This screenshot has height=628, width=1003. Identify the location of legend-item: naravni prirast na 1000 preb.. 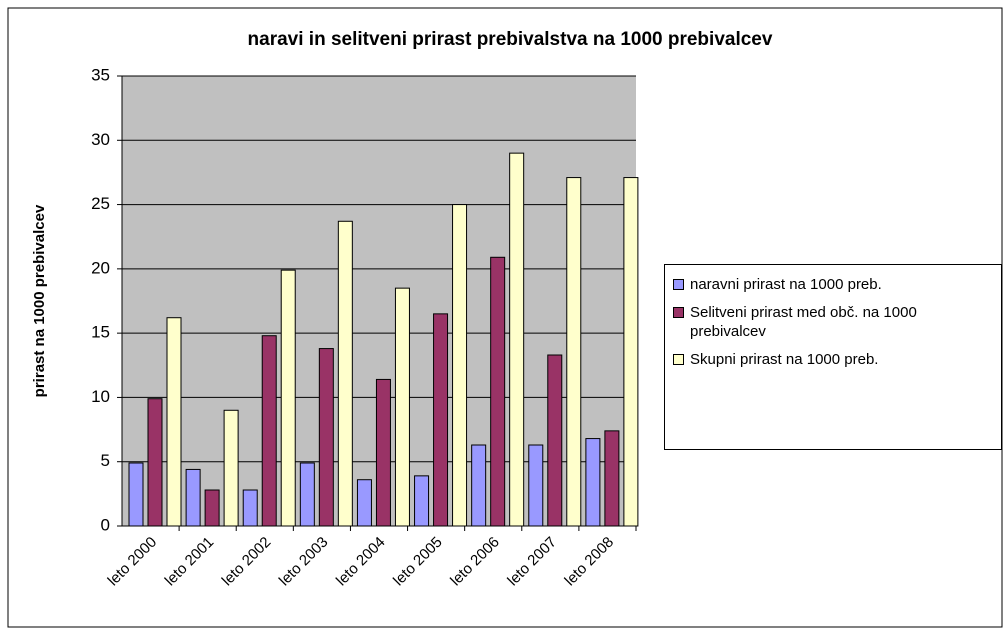
(833, 284).